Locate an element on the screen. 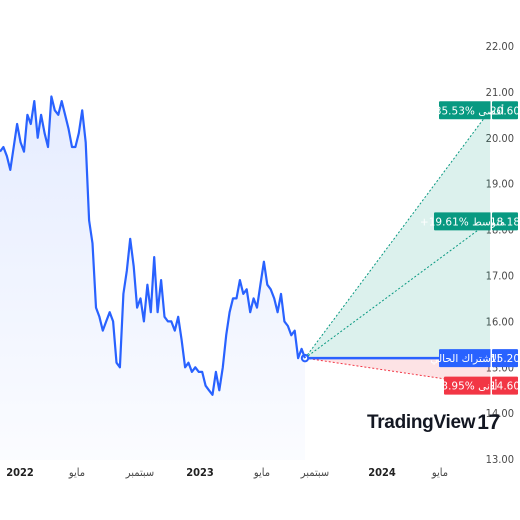 Image resolution: width=520 pixels, height=520 pixels. average-label-box is located at coordinates (462, 221).